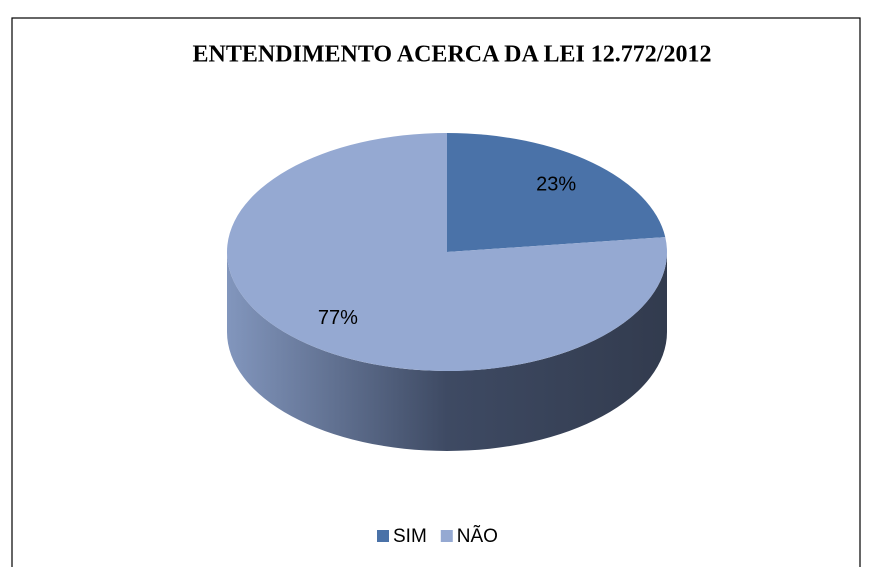 The width and height of the screenshot is (872, 567). What do you see at coordinates (410, 536) in the screenshot?
I see `legend-label: SIM` at bounding box center [410, 536].